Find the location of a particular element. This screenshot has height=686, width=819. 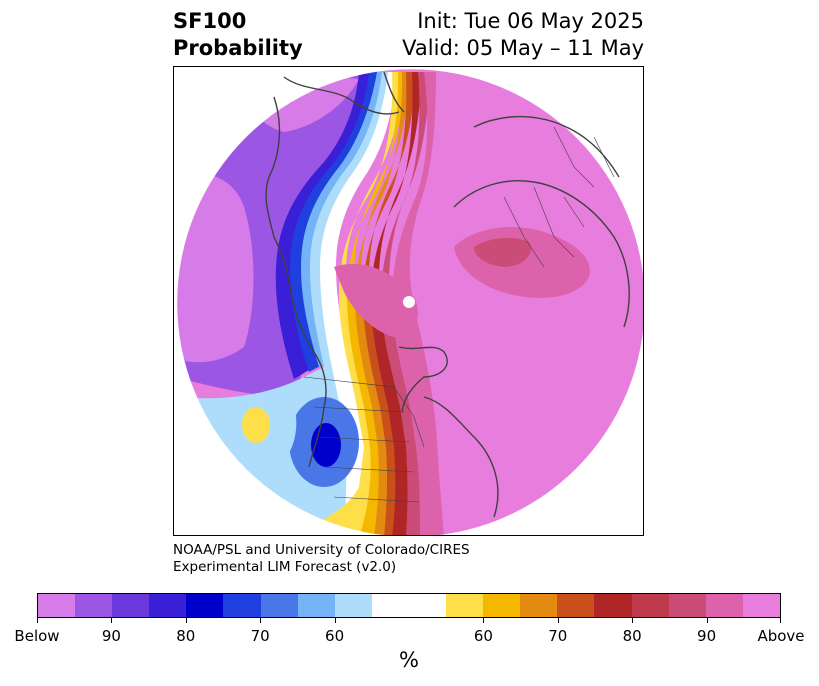

colorbar-tick-label: Above is located at coordinates (781, 636).